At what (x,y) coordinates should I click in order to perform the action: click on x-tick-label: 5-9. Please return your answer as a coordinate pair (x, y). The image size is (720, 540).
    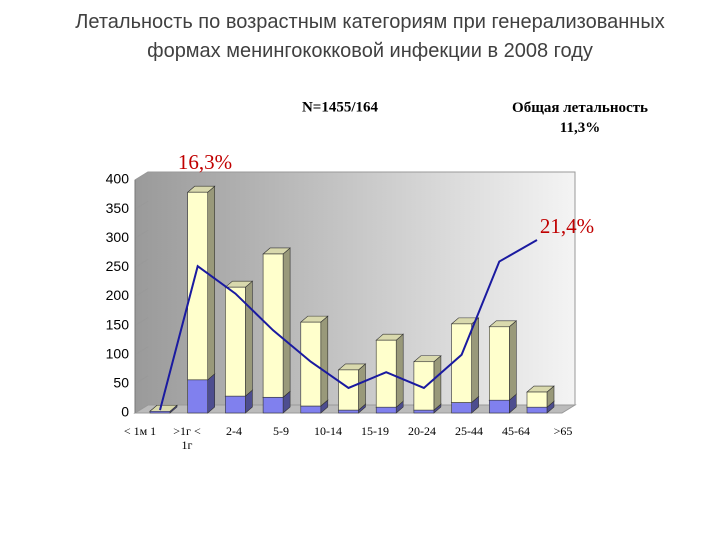
    Looking at the image, I should click on (281, 431).